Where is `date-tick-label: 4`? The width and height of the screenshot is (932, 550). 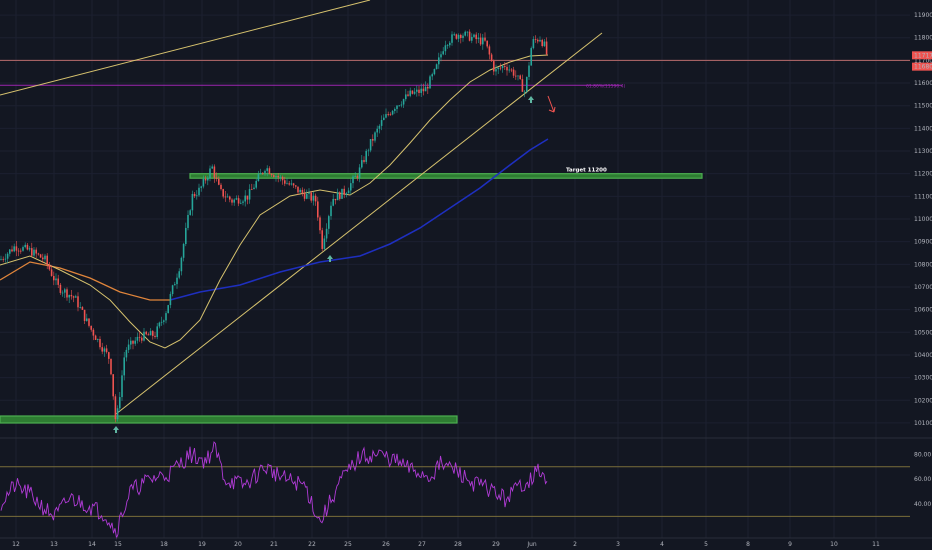 date-tick-label: 4 is located at coordinates (662, 544).